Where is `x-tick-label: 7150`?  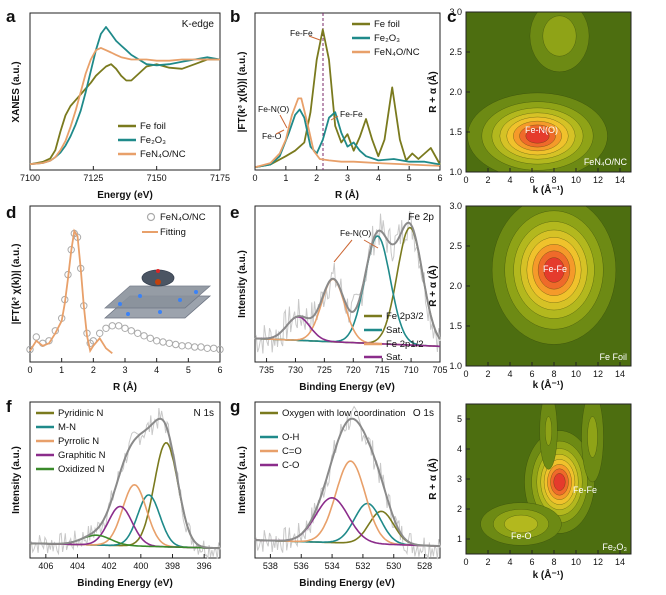 x-tick-label: 7150 is located at coordinates (157, 178).